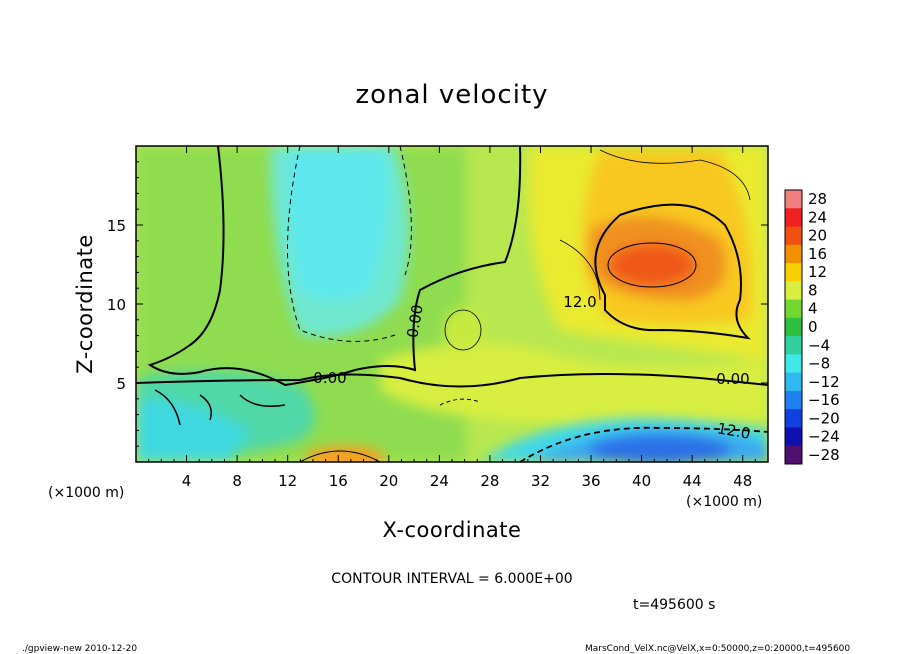 The width and height of the screenshot is (904, 654). I want to click on y-axis-label: Z-coordinate, so click(85, 304).